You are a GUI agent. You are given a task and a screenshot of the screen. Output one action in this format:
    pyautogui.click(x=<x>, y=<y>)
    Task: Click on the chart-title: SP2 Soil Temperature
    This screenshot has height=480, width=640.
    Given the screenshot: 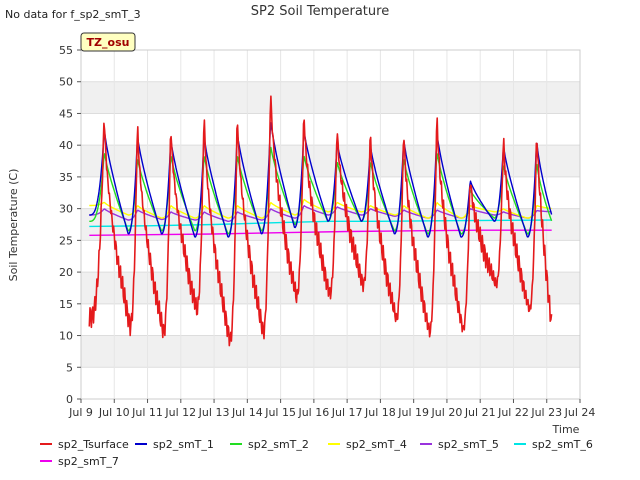 What is the action you would take?
    pyautogui.click(x=320, y=11)
    